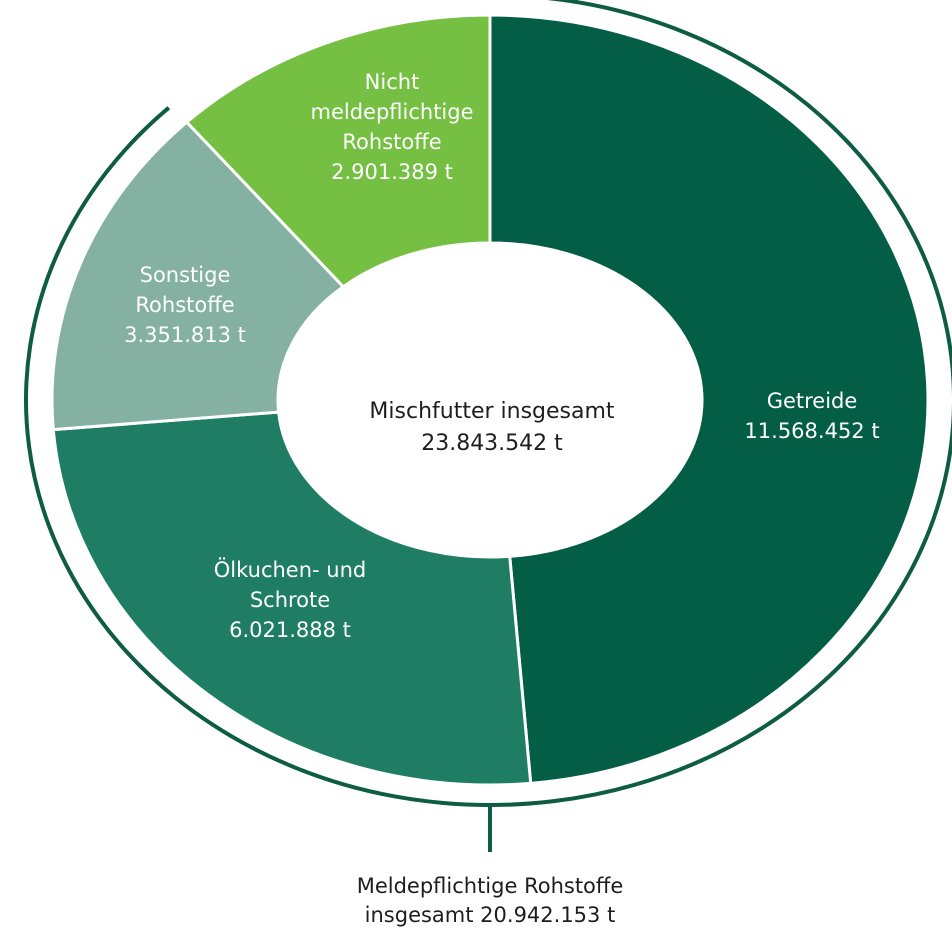 The image size is (952, 930). Describe the element at coordinates (490, 915) in the screenshot. I see `bracket-total: insgesamt 20.942.153 t` at that location.